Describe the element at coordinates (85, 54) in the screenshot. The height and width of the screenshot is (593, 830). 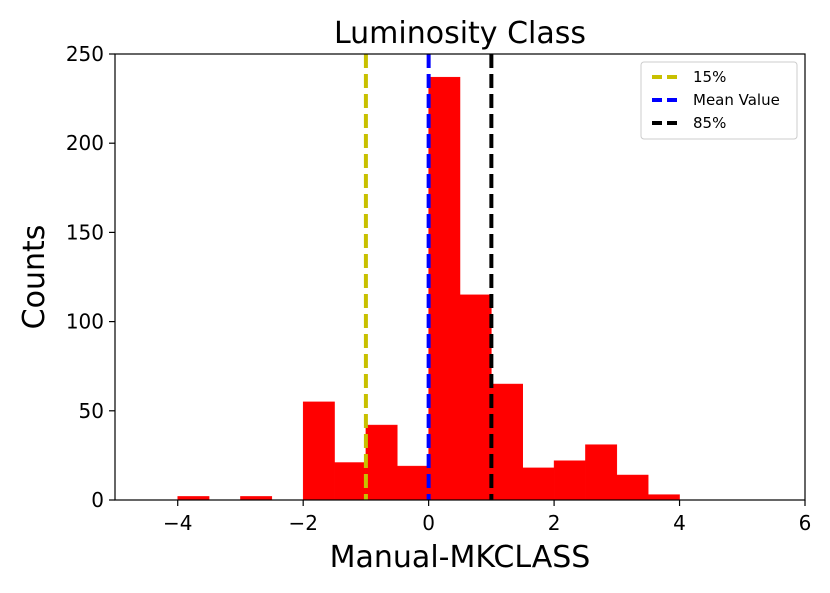
I see `y-tick-label-5: 250` at that location.